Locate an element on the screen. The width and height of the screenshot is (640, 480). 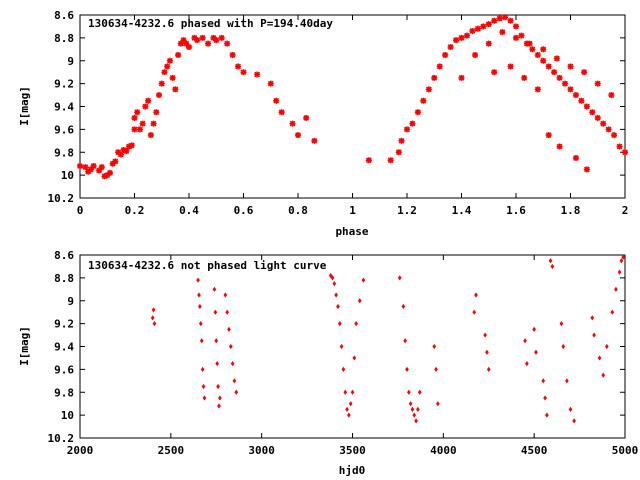
y-tick-label: 8.6 is located at coordinates (64, 15).